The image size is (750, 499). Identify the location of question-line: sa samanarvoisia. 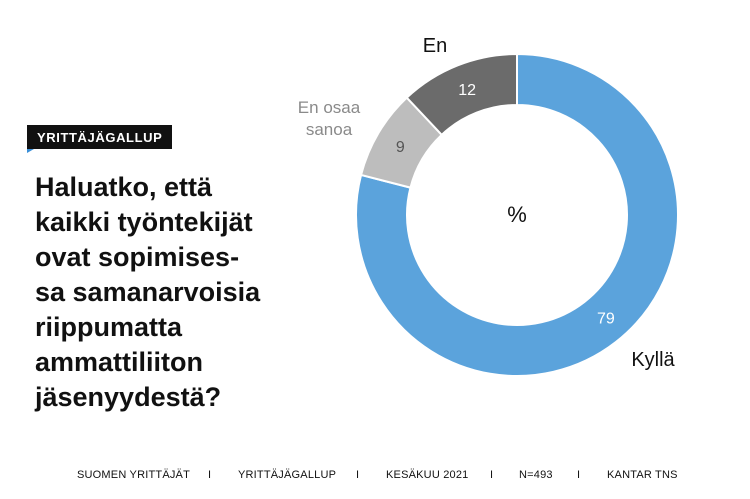
(148, 292).